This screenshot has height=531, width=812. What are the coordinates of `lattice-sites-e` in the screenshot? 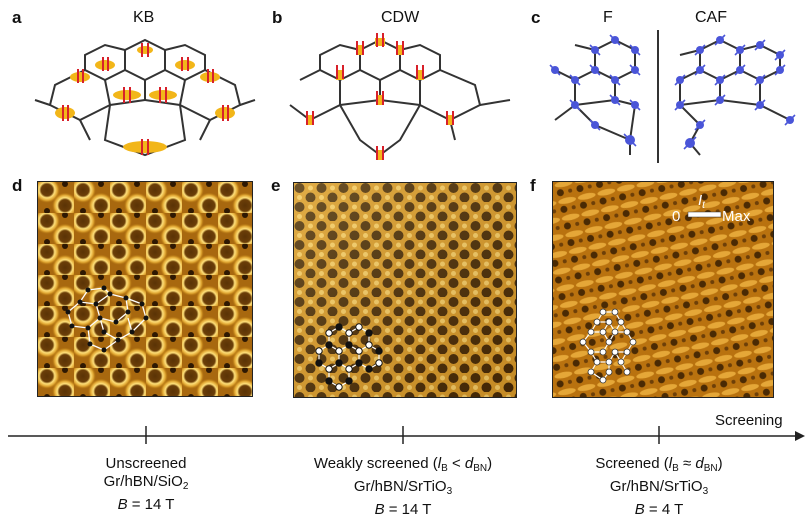 It's located at (349, 357).